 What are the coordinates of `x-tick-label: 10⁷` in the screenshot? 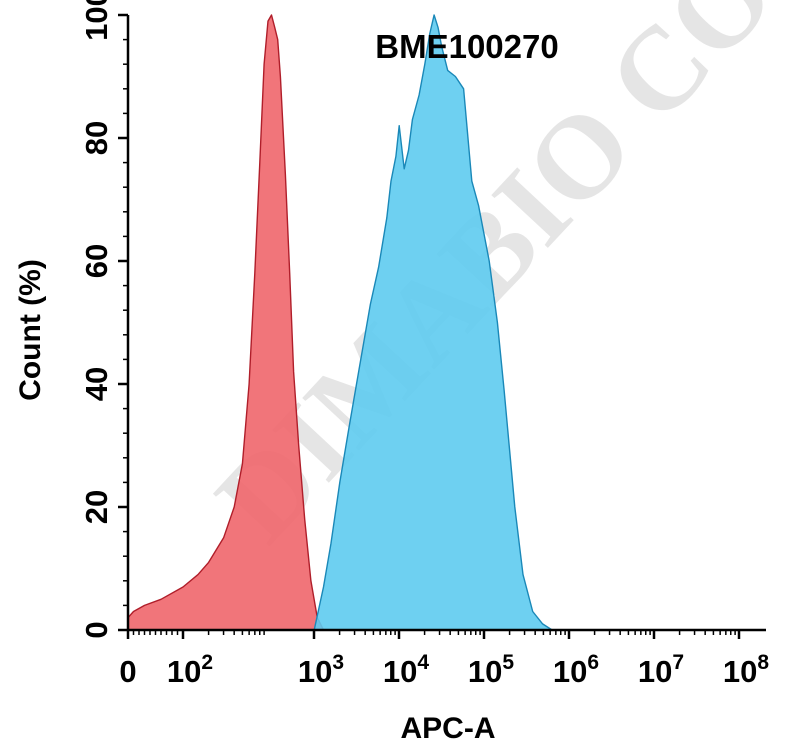 It's located at (661, 670).